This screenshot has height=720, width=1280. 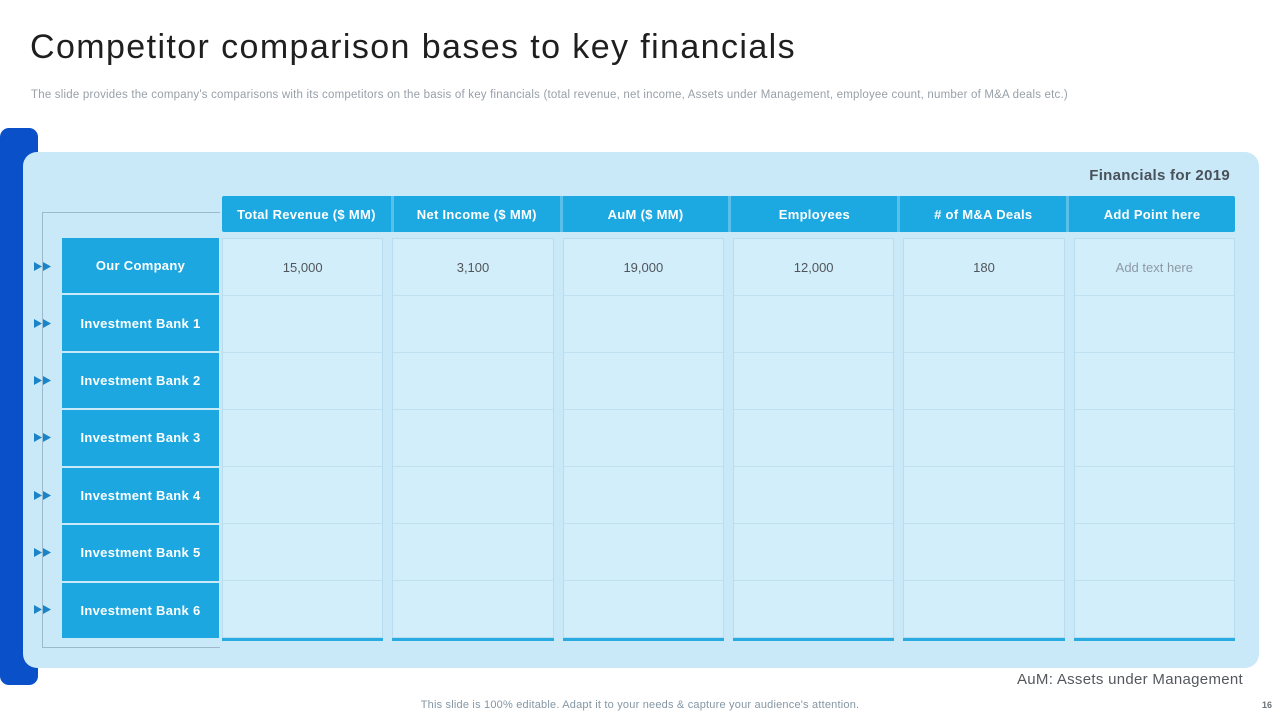 What do you see at coordinates (1159, 175) in the screenshot?
I see `financials-year-caption: Financials for 2019` at bounding box center [1159, 175].